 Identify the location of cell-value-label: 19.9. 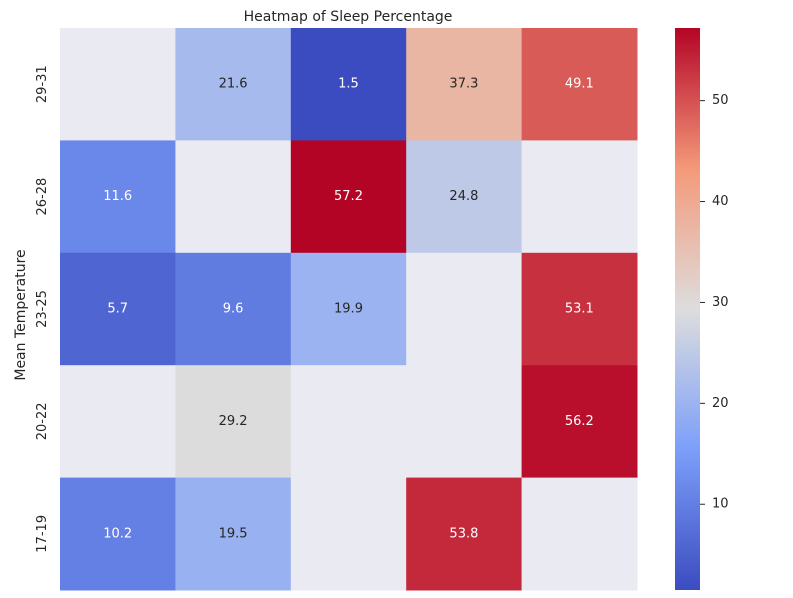
(348, 309).